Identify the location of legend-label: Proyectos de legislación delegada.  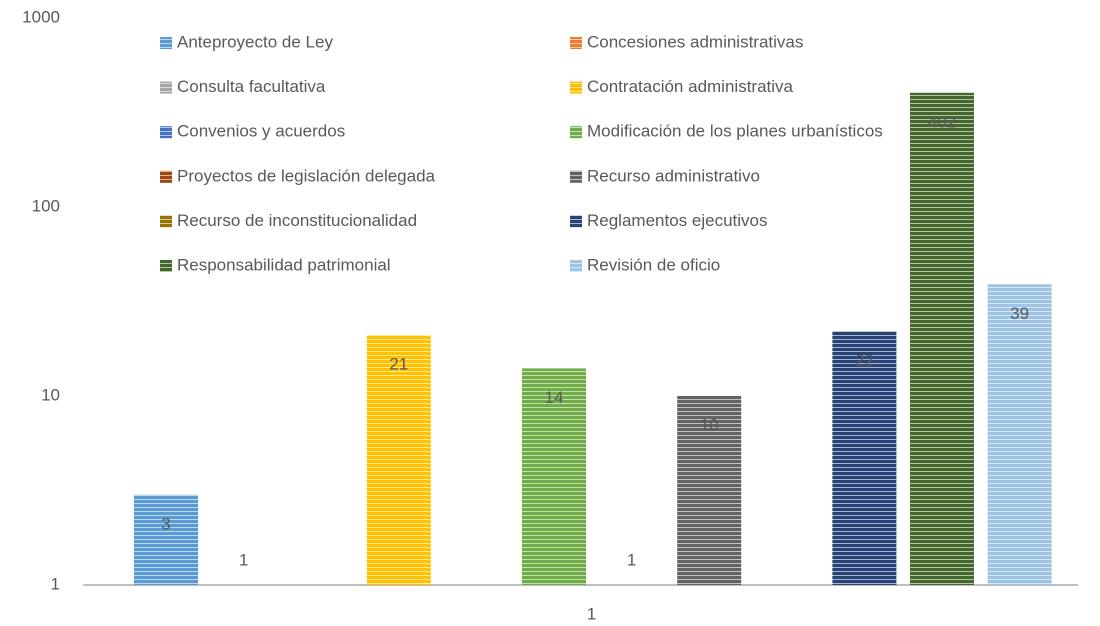
(306, 175).